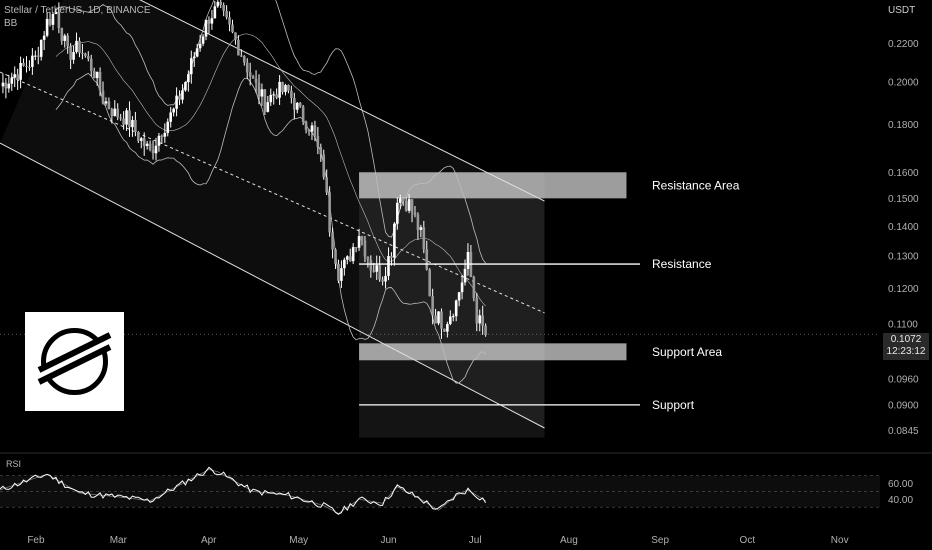 This screenshot has width=932, height=550. What do you see at coordinates (902, 10) in the screenshot?
I see `axis-currency: USDT` at bounding box center [902, 10].